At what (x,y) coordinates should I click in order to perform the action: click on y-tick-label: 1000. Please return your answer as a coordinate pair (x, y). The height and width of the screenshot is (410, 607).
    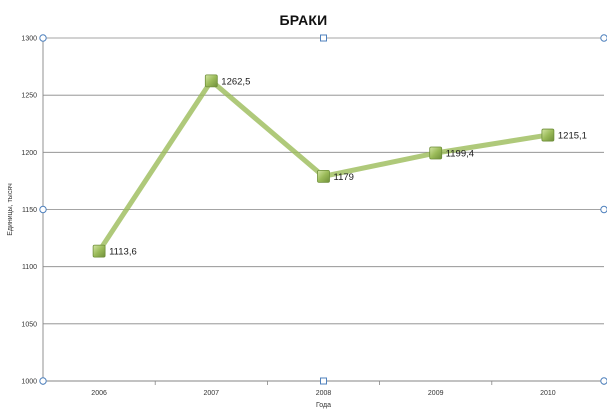
    Looking at the image, I should click on (29, 382).